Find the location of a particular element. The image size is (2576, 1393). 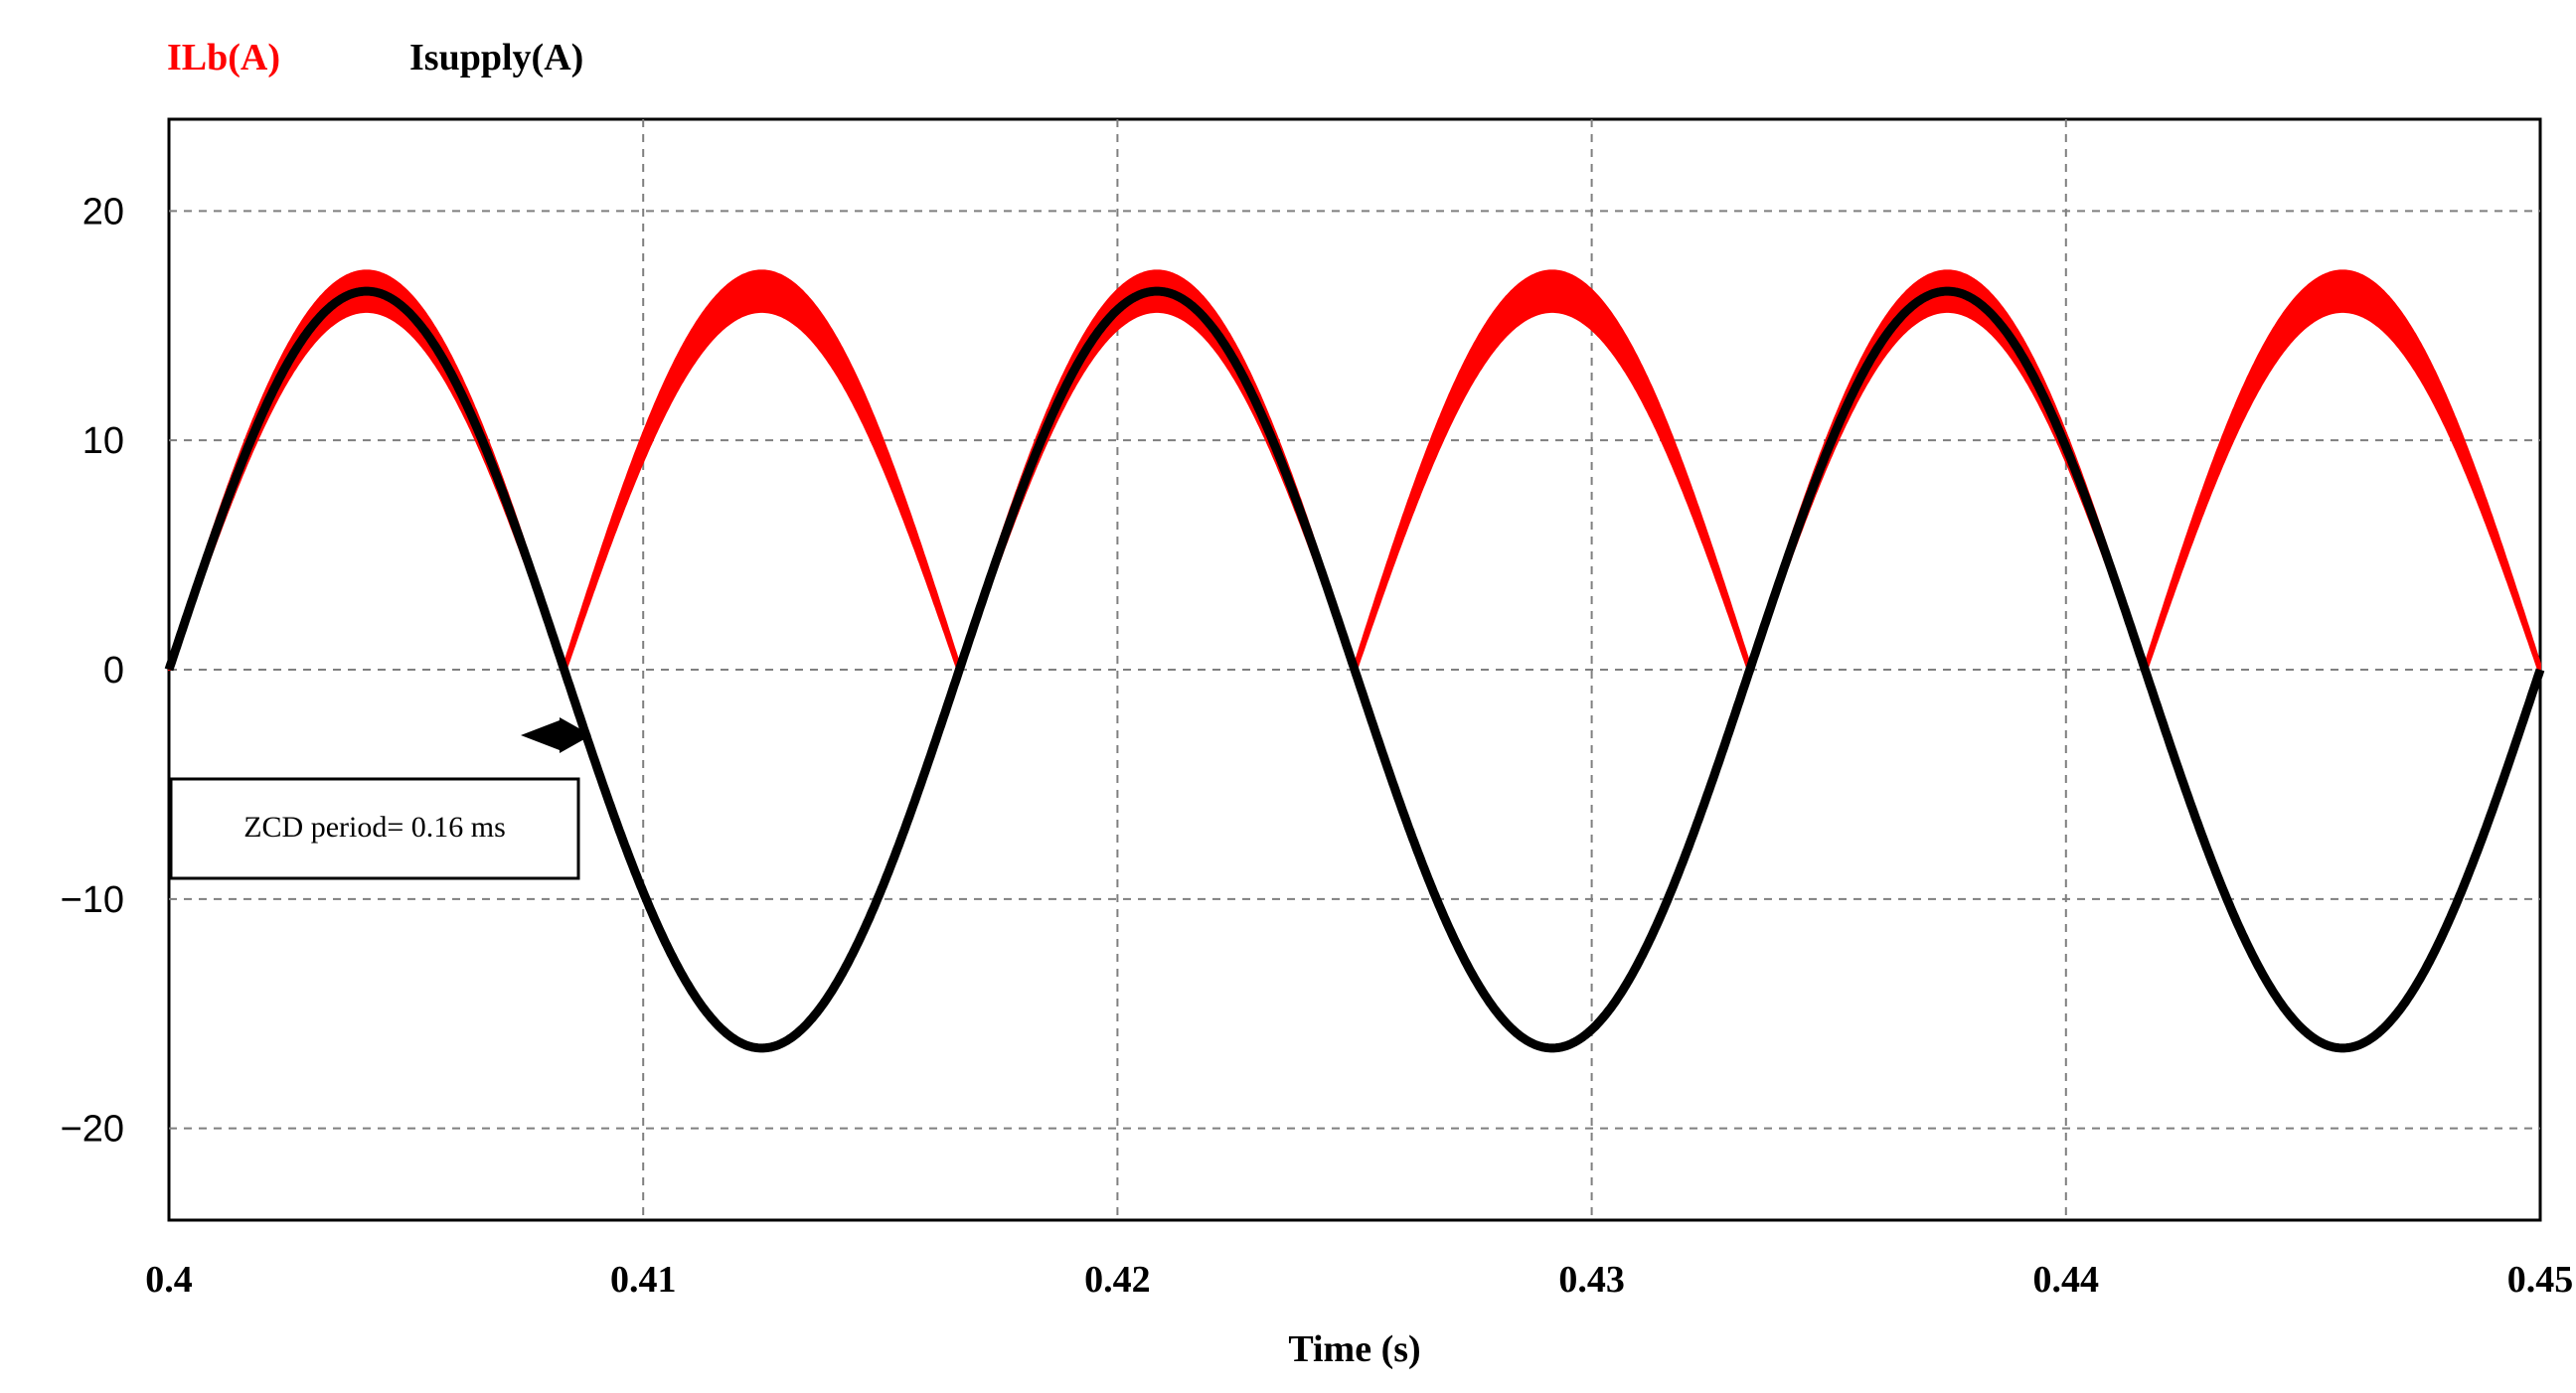

y-tick-label: 0 is located at coordinates (113, 671).